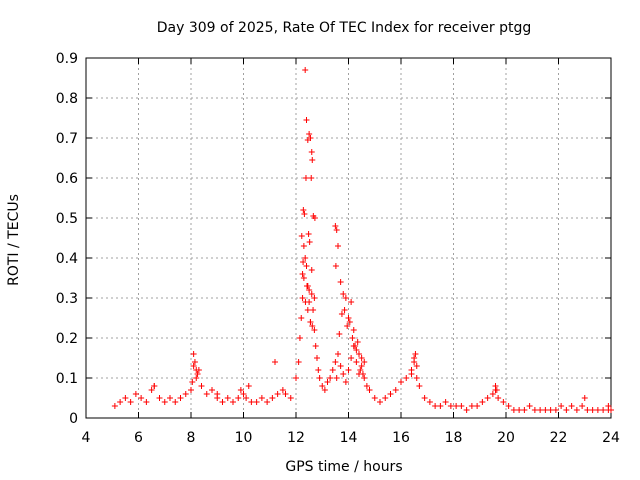 Image resolution: width=640 pixels, height=480 pixels. What do you see at coordinates (244, 438) in the screenshot?
I see `x-tick-label: 10` at bounding box center [244, 438].